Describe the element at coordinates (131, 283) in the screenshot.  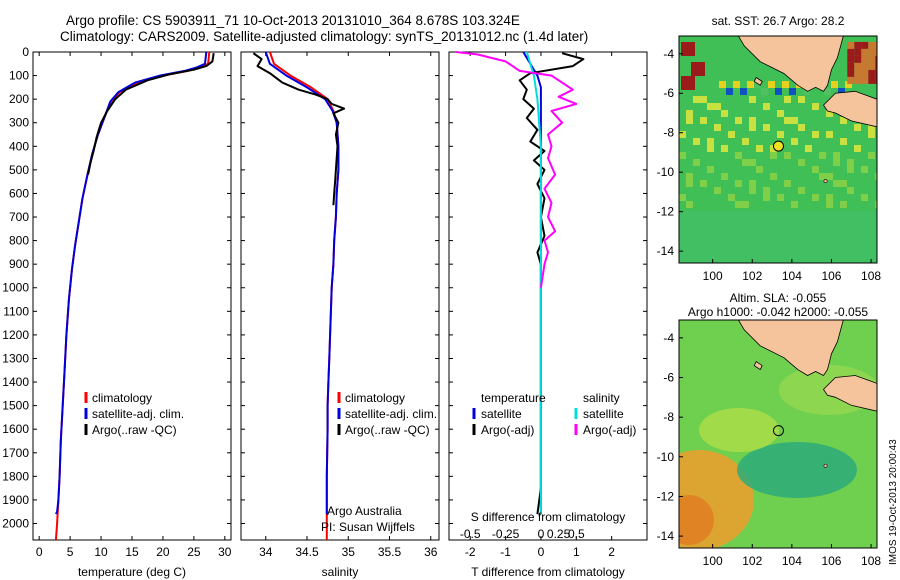
I see `temperature-series-line` at that location.